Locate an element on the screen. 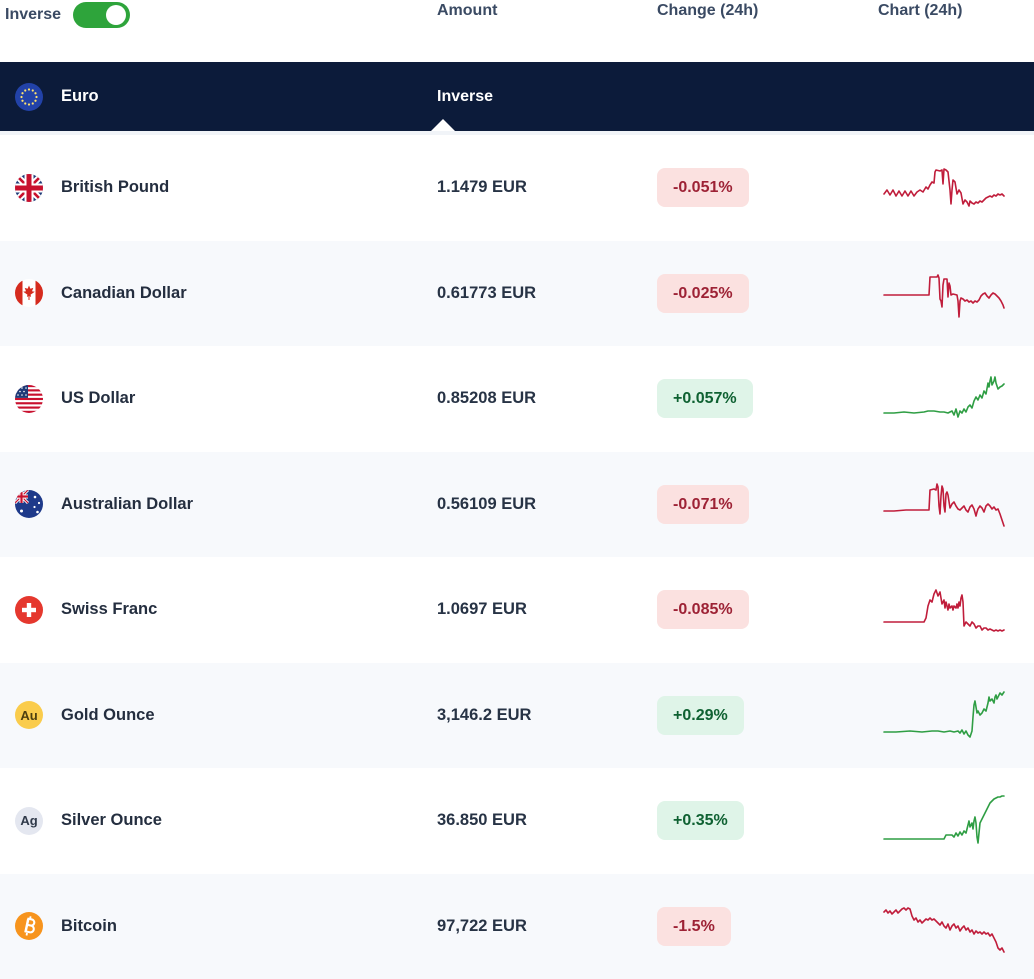 The height and width of the screenshot is (979, 1034). table-row-australian-dollar: Australian Dollar 0.56109 EUR -0.071% is located at coordinates (517, 505).